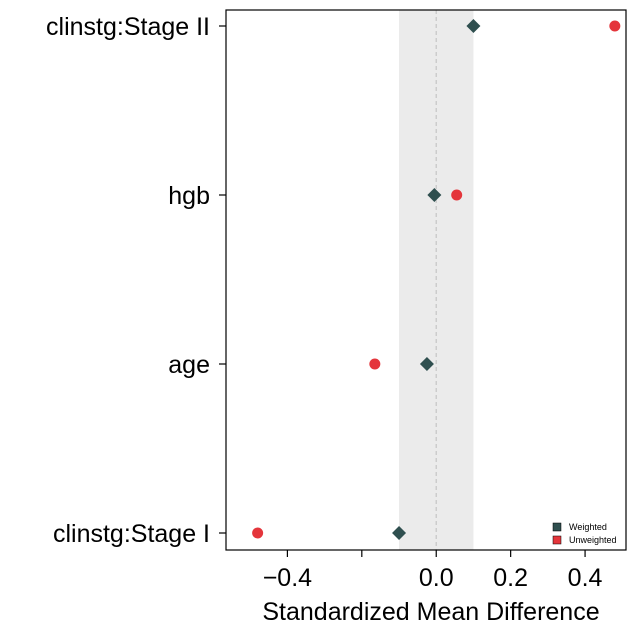 The width and height of the screenshot is (634, 628). What do you see at coordinates (510, 578) in the screenshot?
I see `x-tick-label: 0.2` at bounding box center [510, 578].